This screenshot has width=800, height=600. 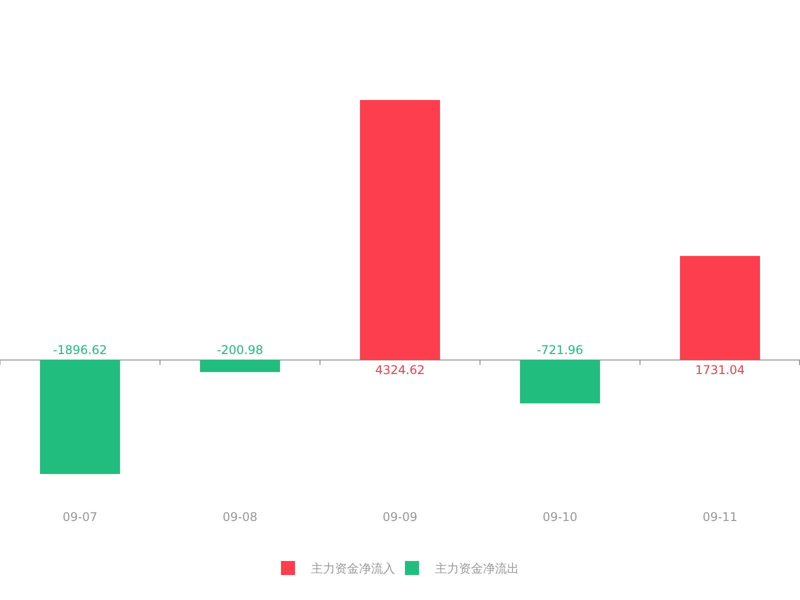 What do you see at coordinates (400, 369) in the screenshot?
I see `data-label: 4324.62` at bounding box center [400, 369].